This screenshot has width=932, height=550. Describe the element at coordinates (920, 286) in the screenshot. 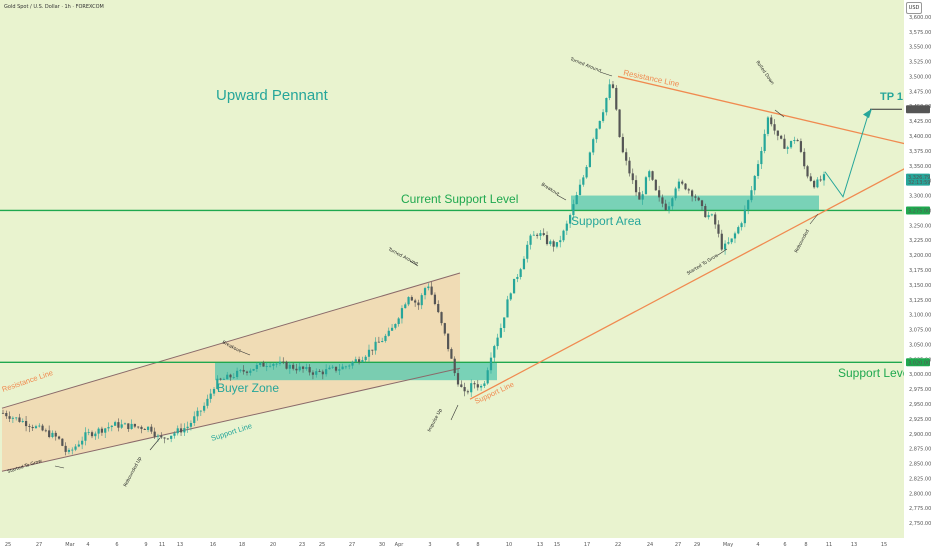

I see `y-tick-label: 3,150.00` at that location.